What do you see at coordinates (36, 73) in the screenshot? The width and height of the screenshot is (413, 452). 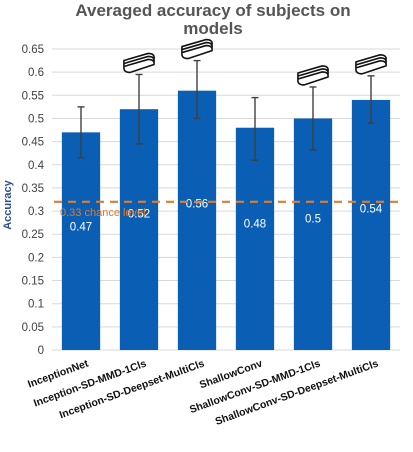 I see `y-tick-label: 0.6` at bounding box center [36, 73].